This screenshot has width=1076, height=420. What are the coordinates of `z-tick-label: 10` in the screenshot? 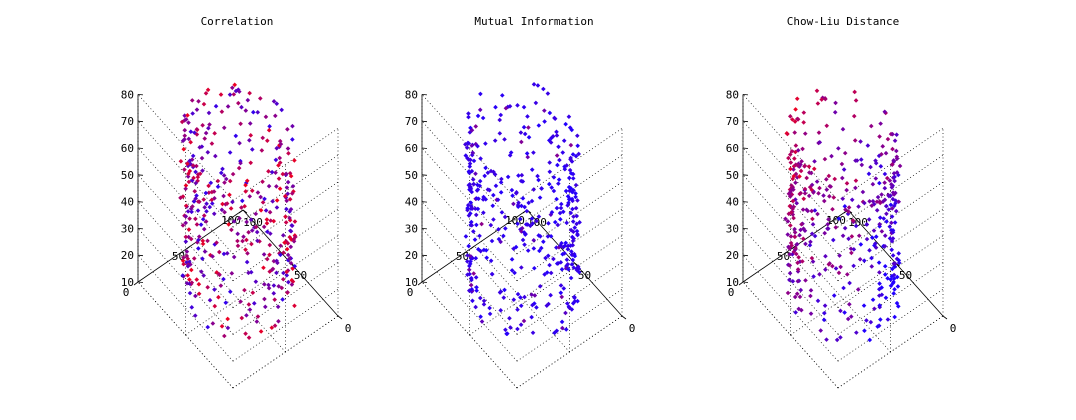 It's located at (127, 282).